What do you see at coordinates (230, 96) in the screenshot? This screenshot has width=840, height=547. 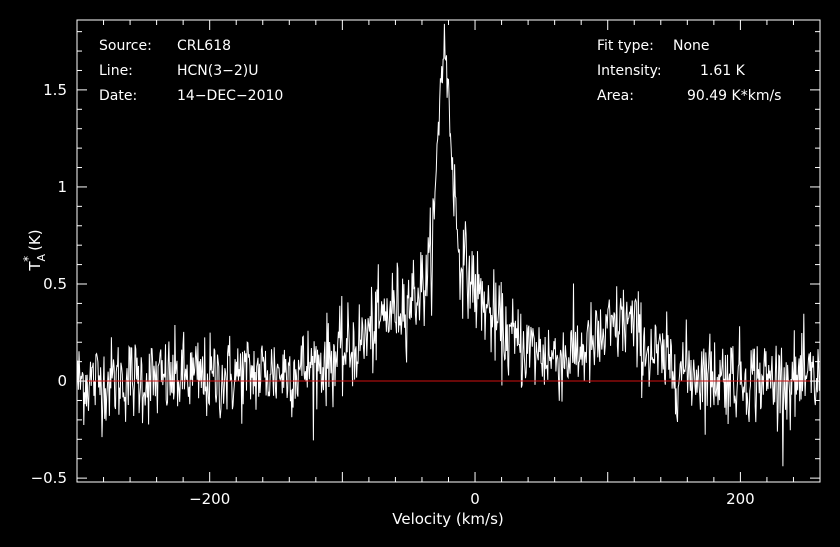 I see `date-value: 14−DEC−2010` at bounding box center [230, 96].